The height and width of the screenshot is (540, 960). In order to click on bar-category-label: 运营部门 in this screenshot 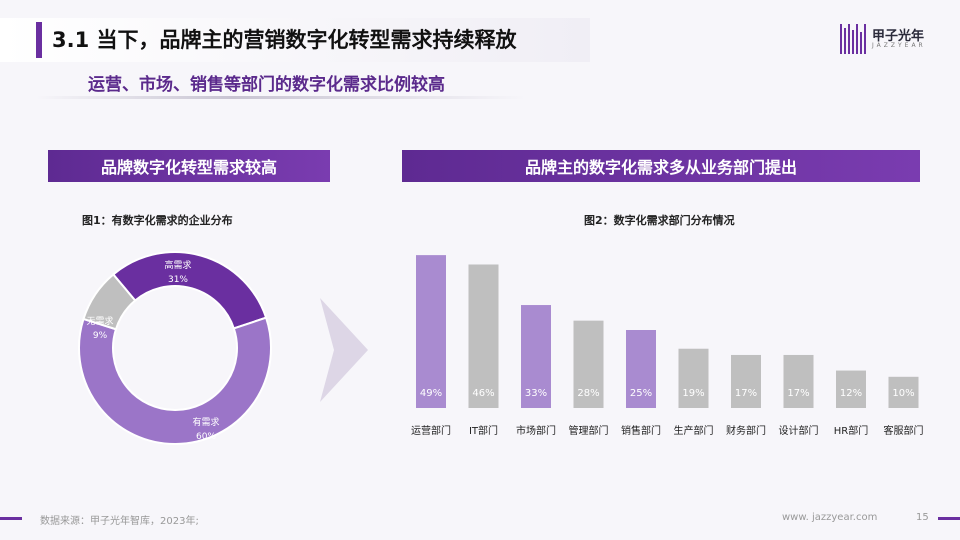, I will do `click(431, 430)`.